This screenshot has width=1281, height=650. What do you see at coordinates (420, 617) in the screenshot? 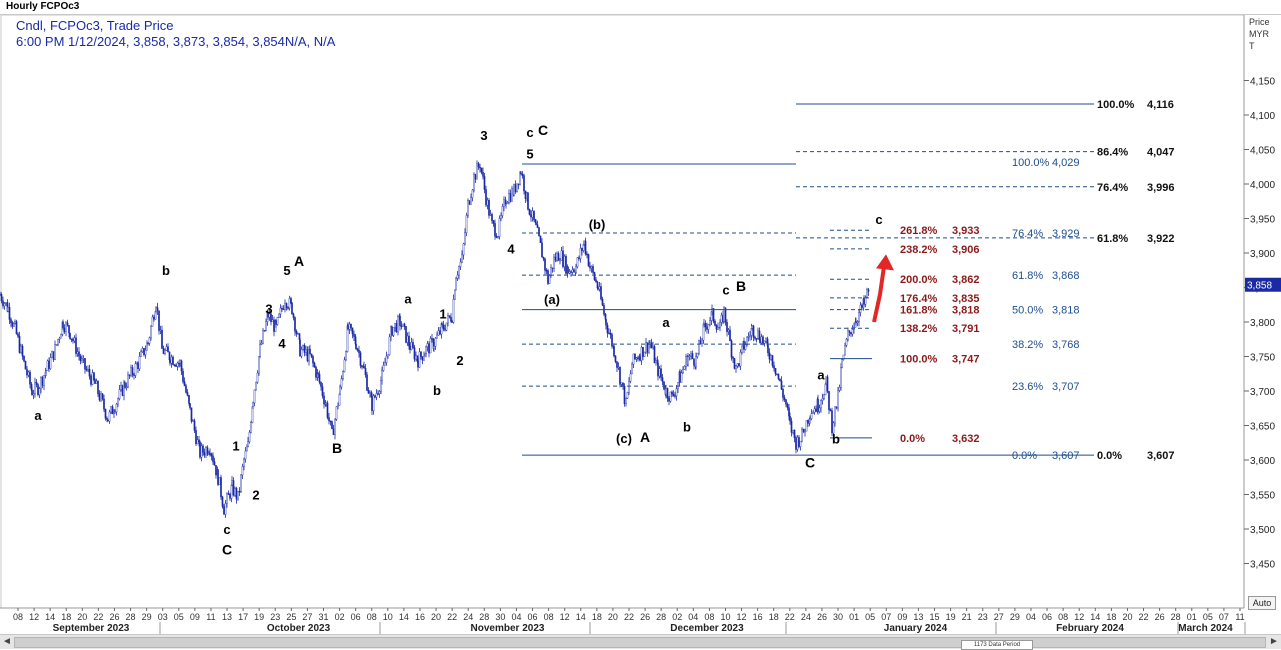
I see `x-tick-label: 16` at bounding box center [420, 617].